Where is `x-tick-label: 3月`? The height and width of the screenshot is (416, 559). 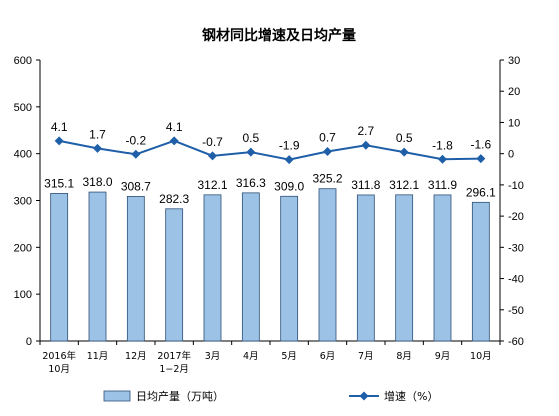
x-tick-label: 3月 is located at coordinates (213, 356).